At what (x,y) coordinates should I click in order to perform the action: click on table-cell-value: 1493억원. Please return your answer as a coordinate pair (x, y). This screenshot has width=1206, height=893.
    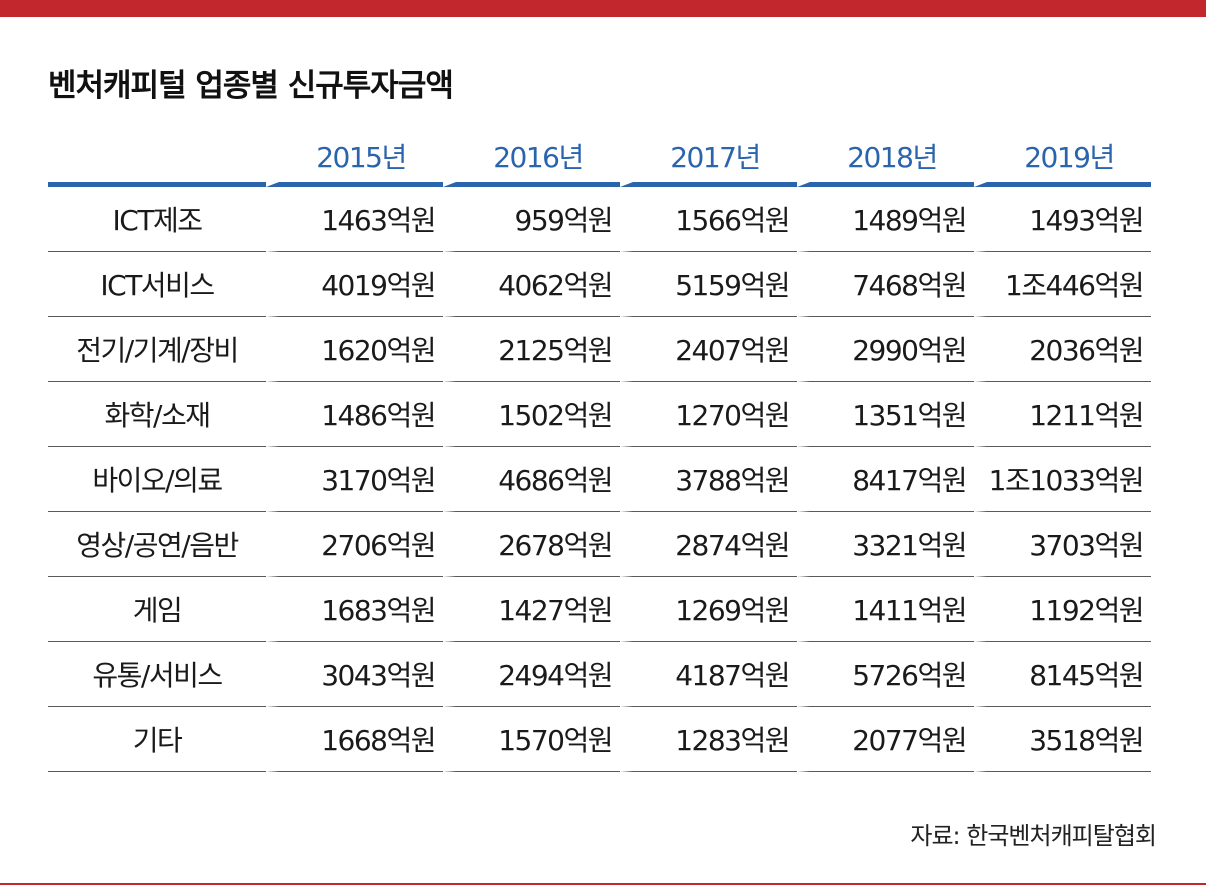
    Looking at the image, I should click on (1062, 219).